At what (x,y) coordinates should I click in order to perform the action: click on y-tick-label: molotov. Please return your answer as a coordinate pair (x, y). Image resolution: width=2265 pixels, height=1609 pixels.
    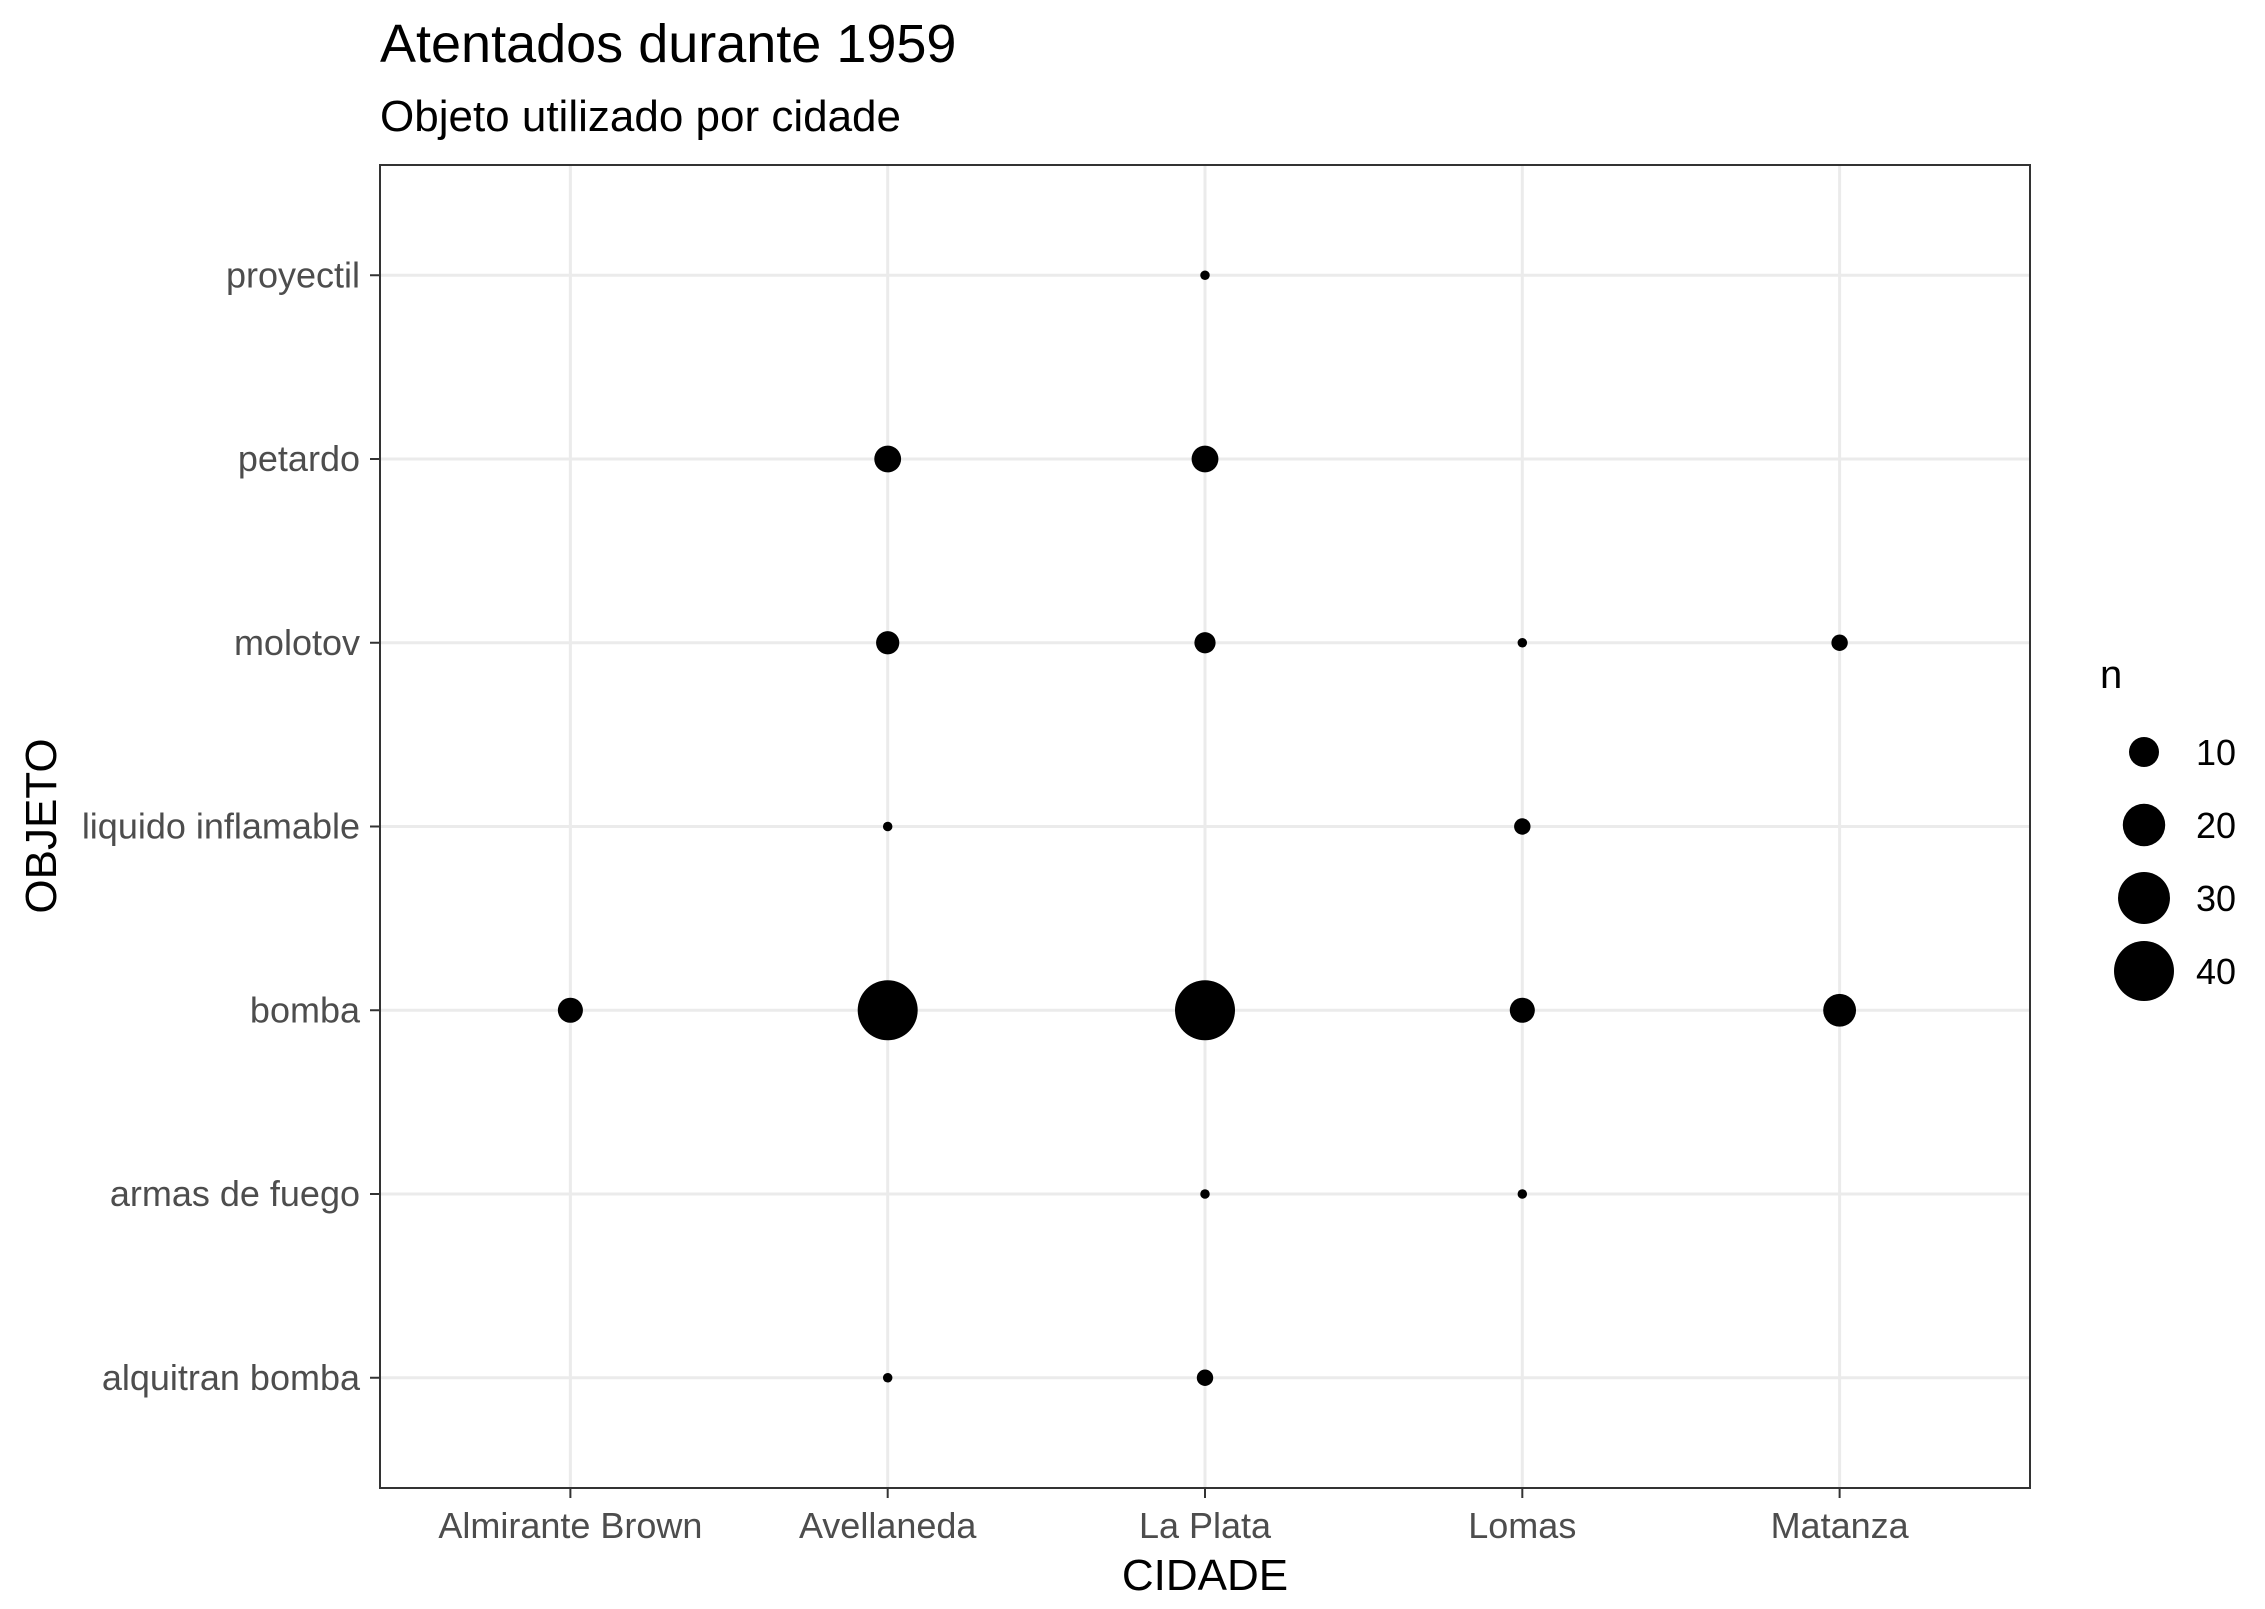
    Looking at the image, I should click on (297, 642).